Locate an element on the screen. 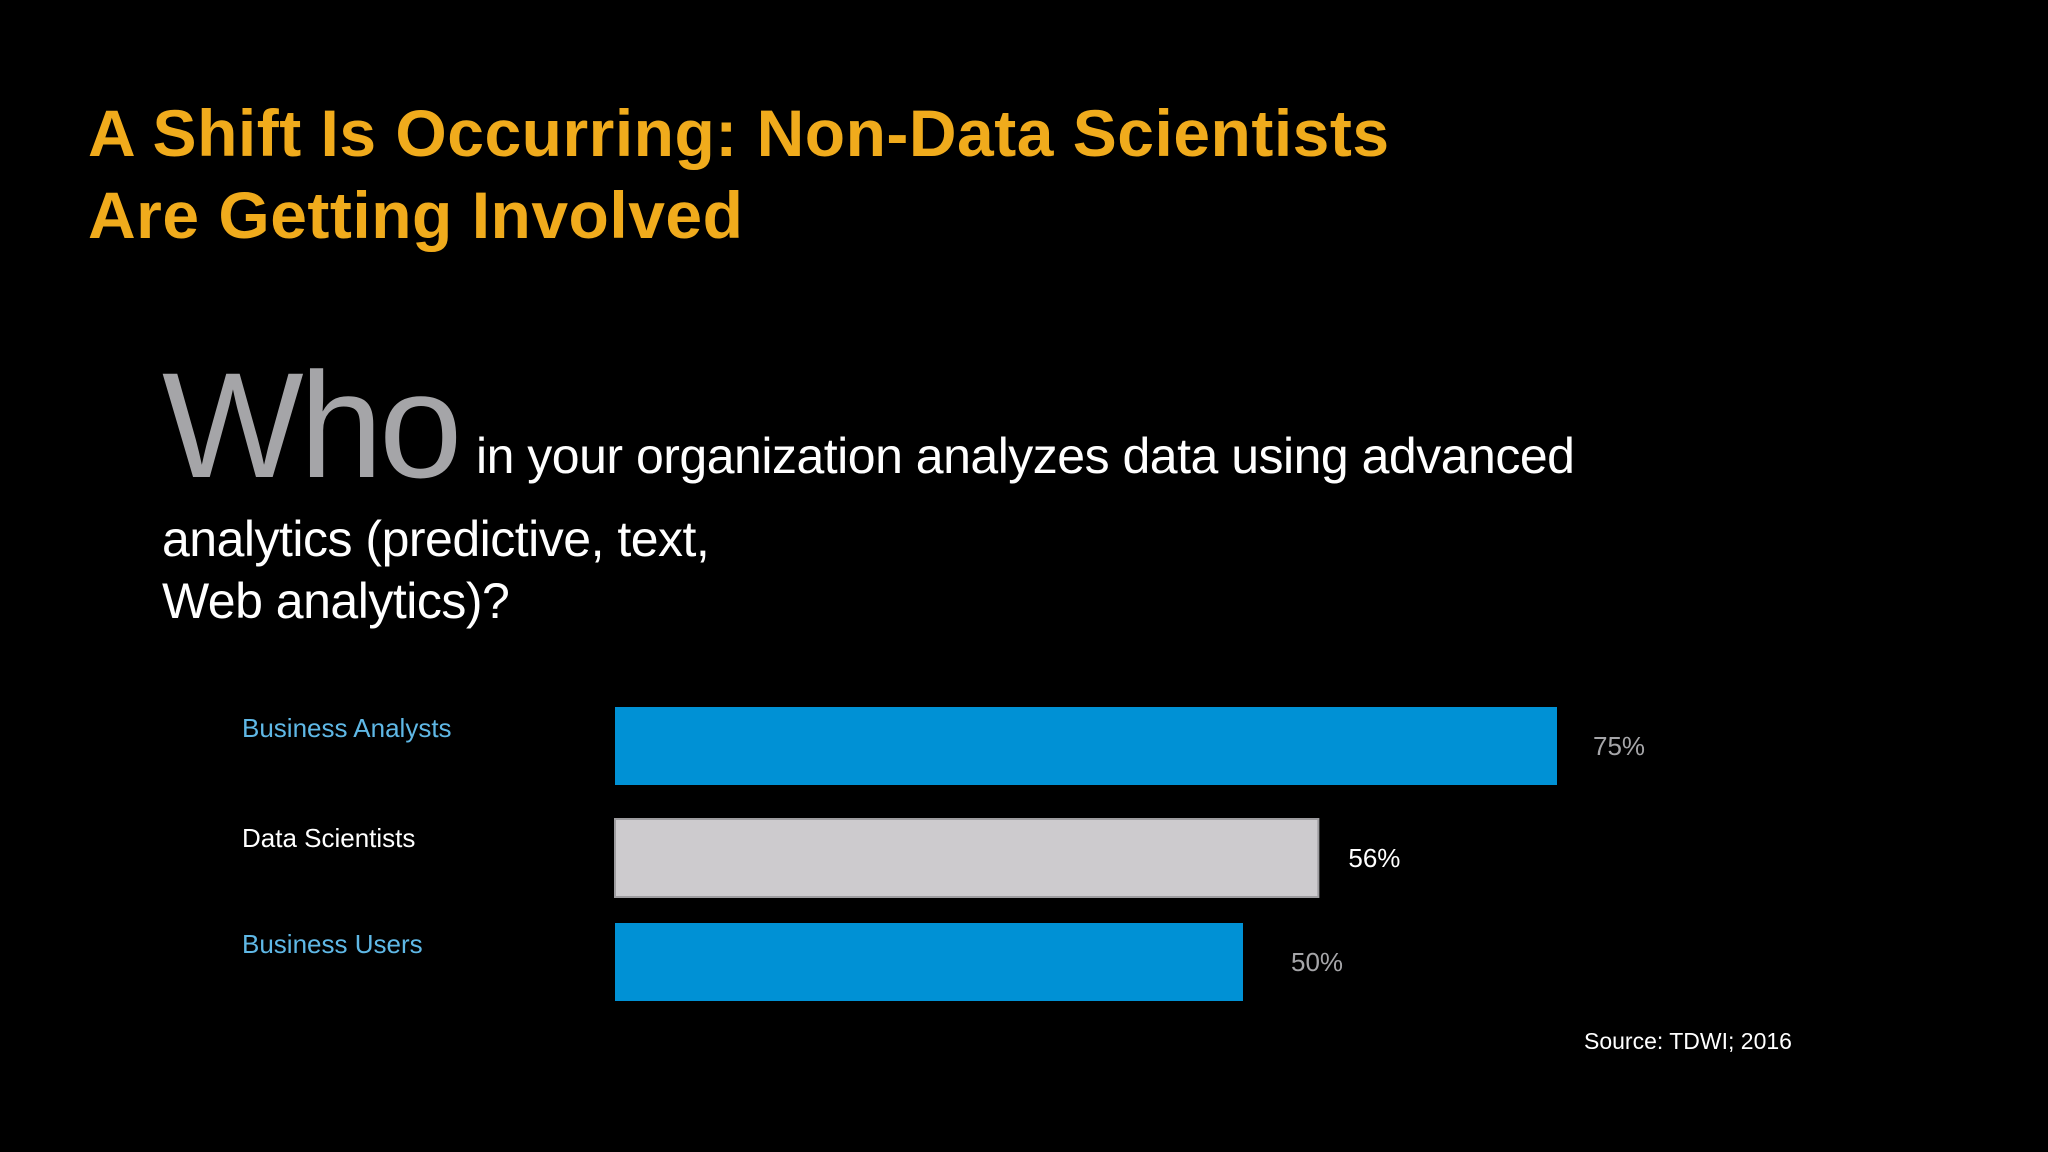 The height and width of the screenshot is (1152, 2048). value-label-business-users: 50% is located at coordinates (1317, 962).